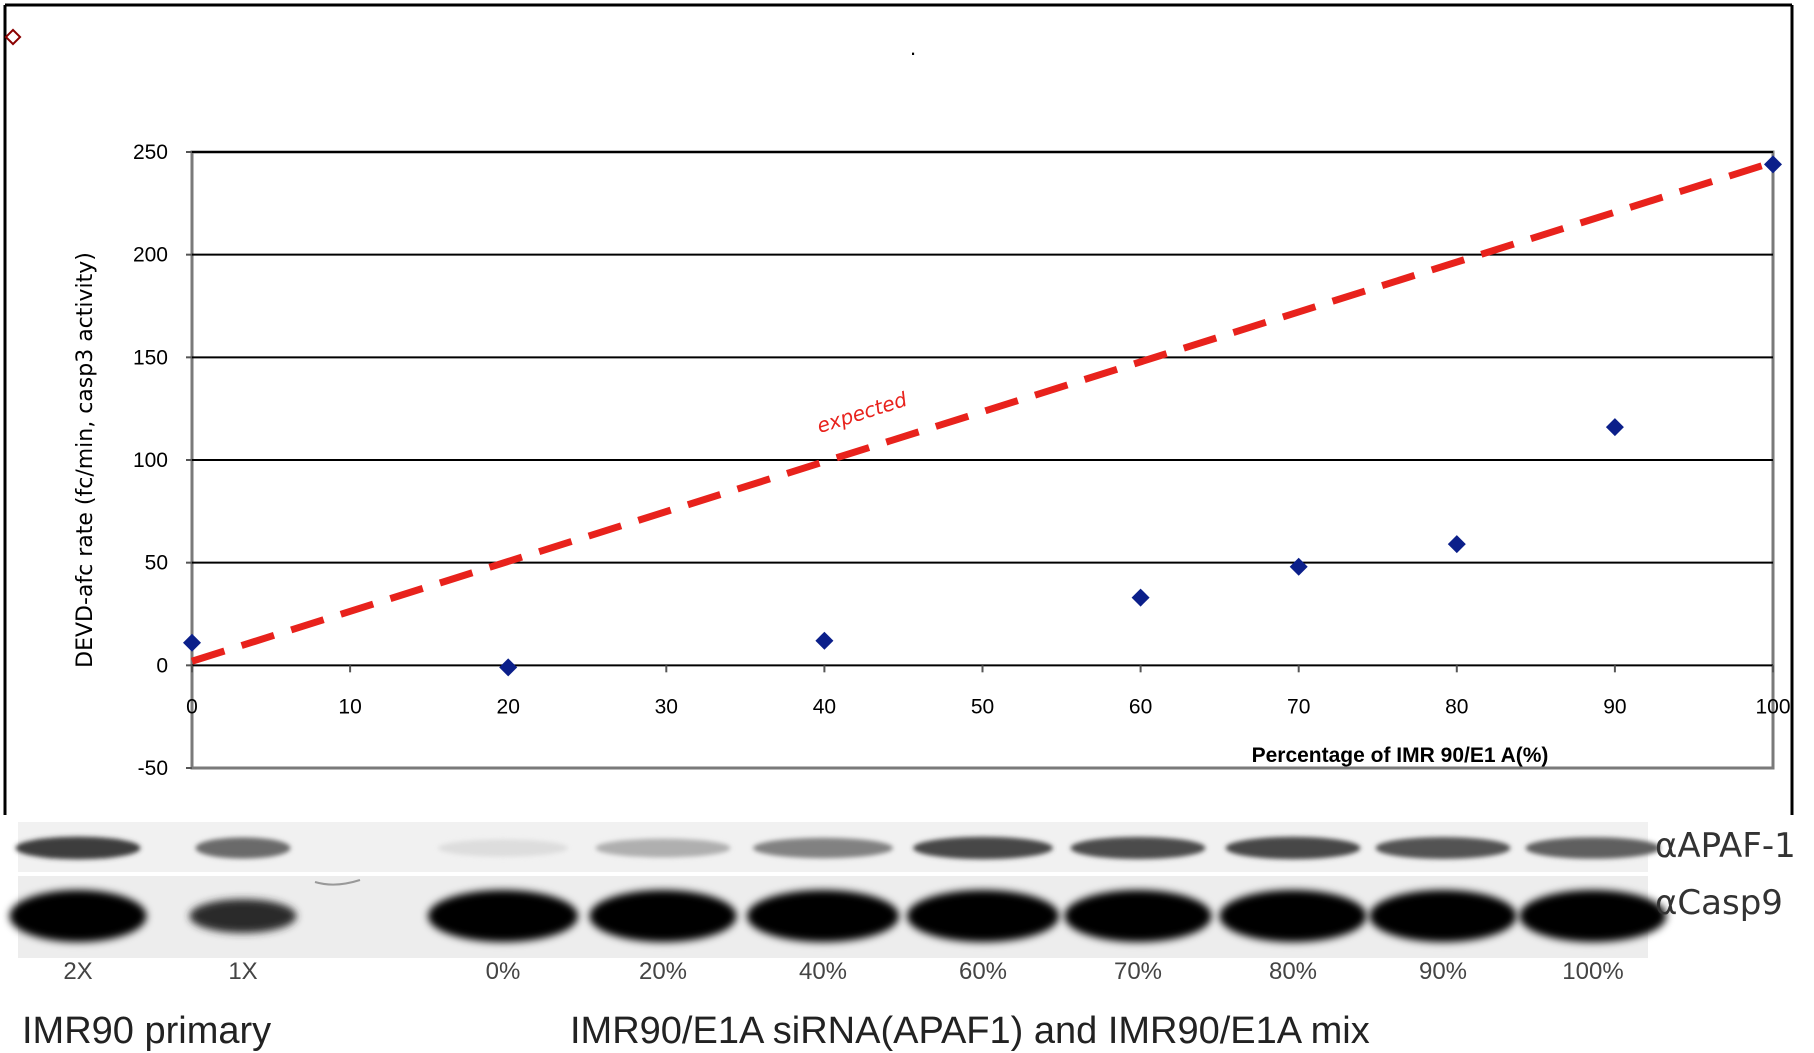  Describe the element at coordinates (823, 971) in the screenshot. I see `lane-label: 40%` at that location.